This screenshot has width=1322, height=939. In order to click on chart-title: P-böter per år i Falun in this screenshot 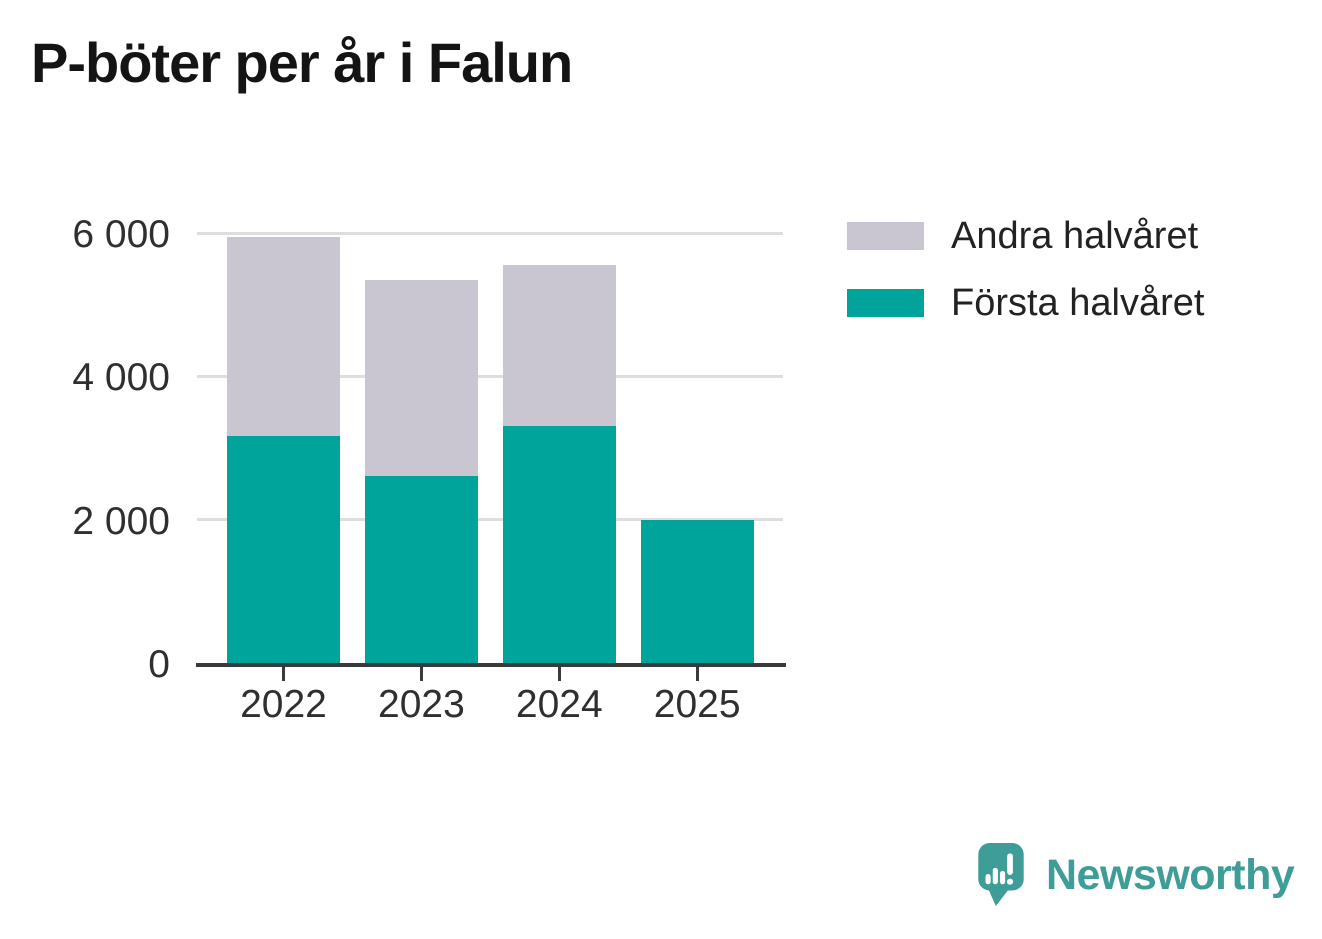, I will do `click(302, 62)`.